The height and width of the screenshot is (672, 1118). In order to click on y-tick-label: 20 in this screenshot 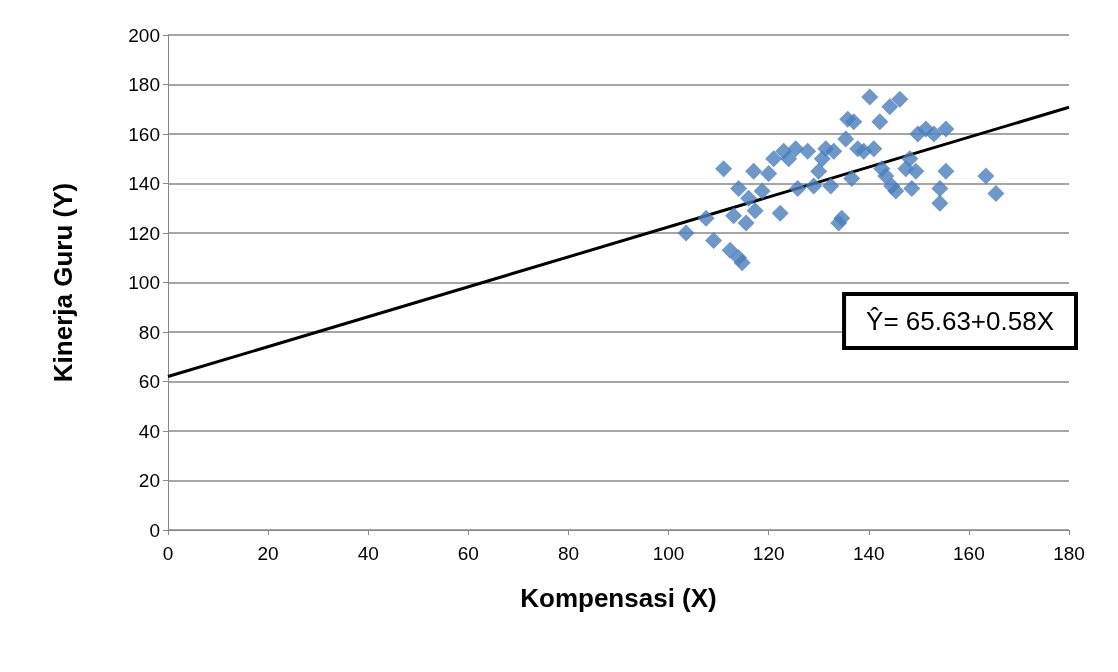, I will do `click(149, 480)`.